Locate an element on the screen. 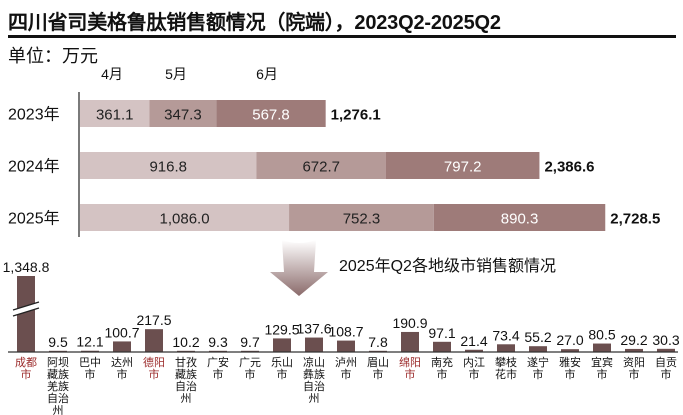 Image resolution: width=683 pixels, height=415 pixels. segment-value-label: 916.8 is located at coordinates (168, 167).